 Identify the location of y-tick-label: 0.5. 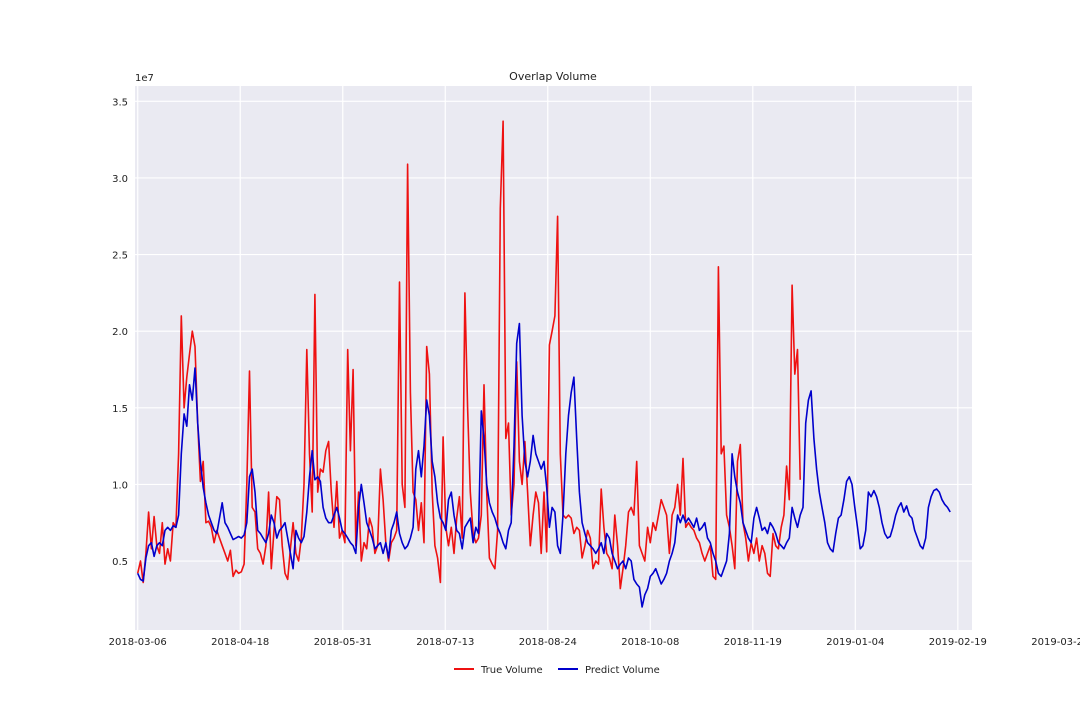
(120, 562).